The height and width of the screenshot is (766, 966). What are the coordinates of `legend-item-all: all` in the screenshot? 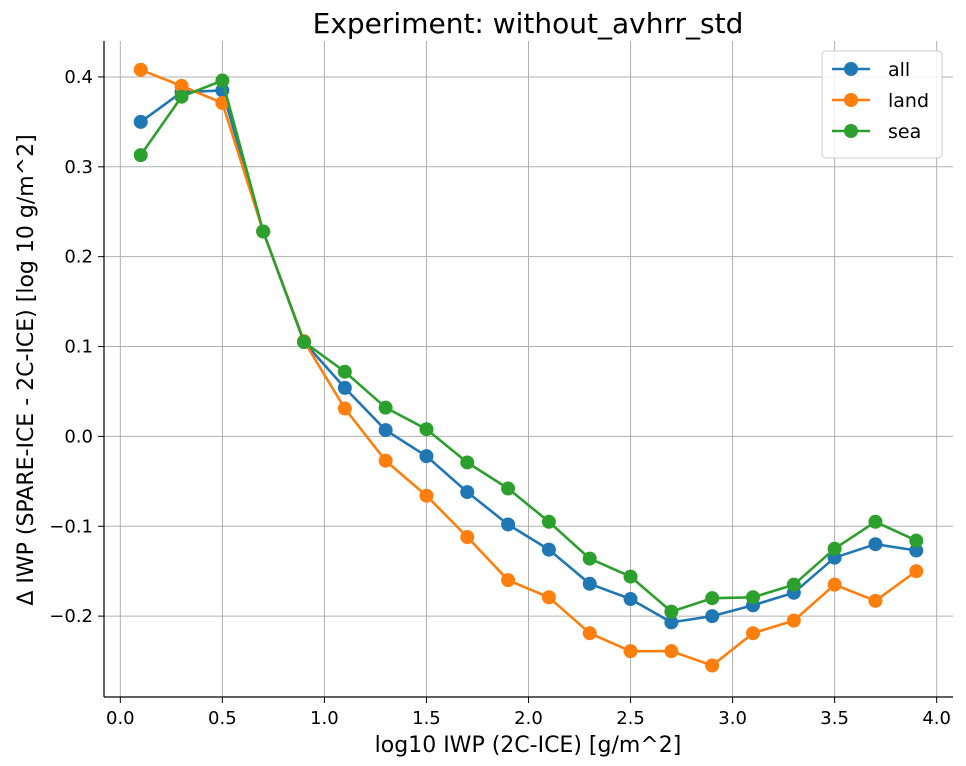 It's located at (871, 70).